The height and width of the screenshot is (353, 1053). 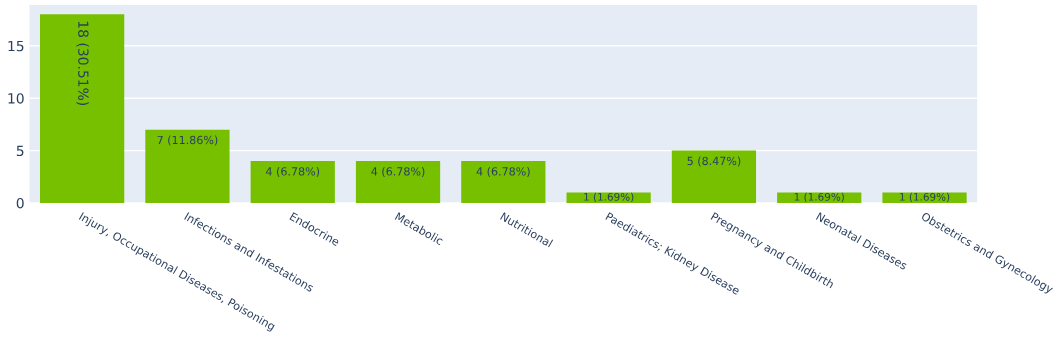 What do you see at coordinates (16, 98) in the screenshot?
I see `y-tick-label: 10` at bounding box center [16, 98].